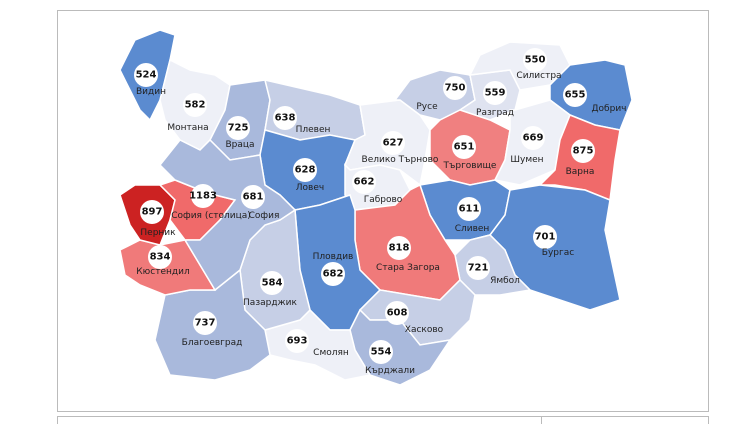  I want to click on region-value: 1183, so click(203, 196).